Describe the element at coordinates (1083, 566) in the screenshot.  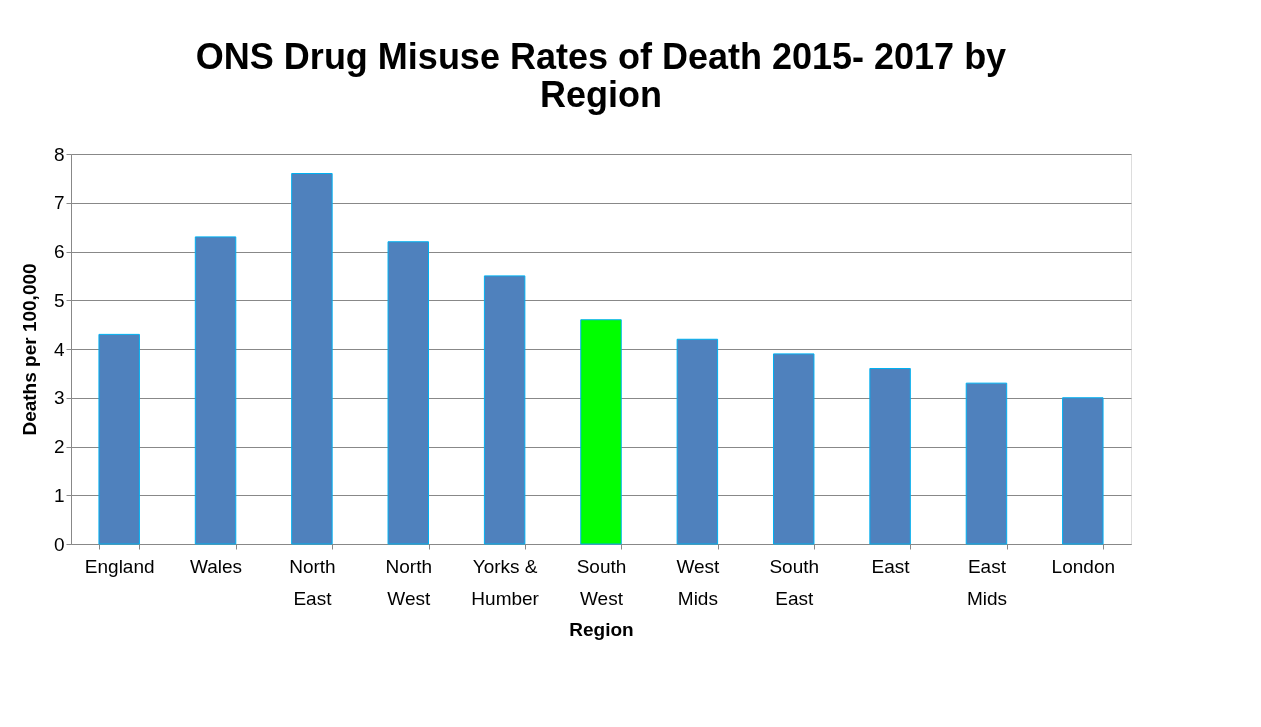
I see `x-tick-label: London` at that location.